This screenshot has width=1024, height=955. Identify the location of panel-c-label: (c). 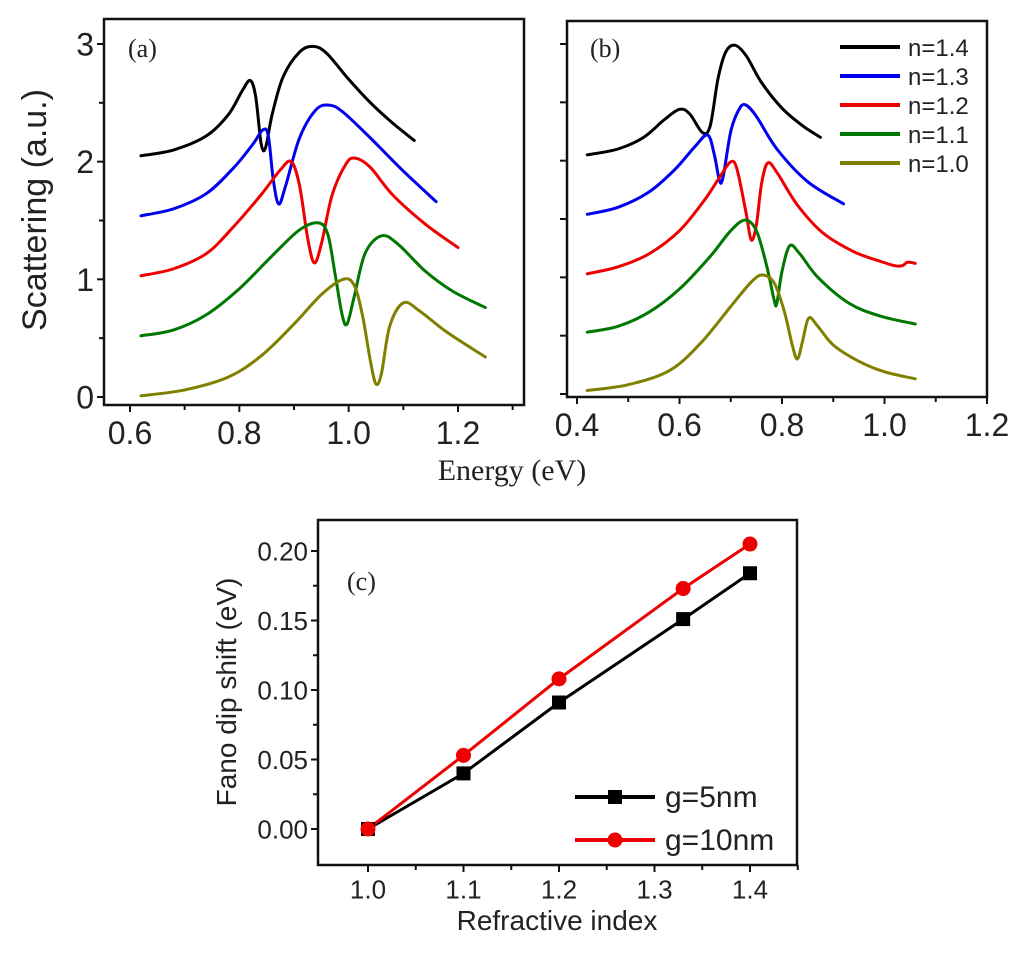
(361, 581).